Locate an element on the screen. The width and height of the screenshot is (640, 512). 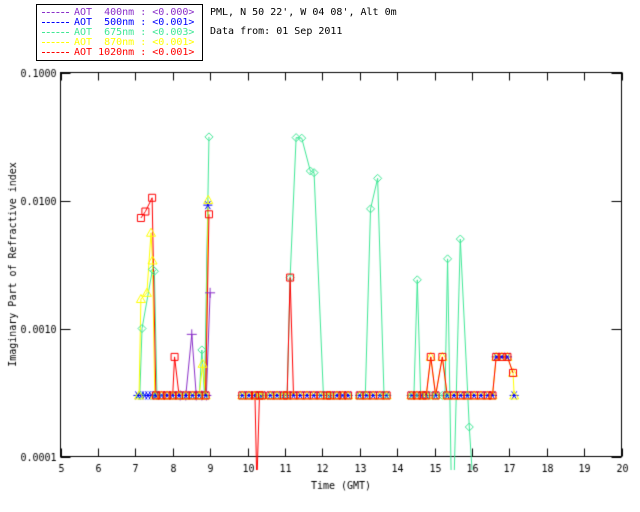
legend-entry: AOT 400nm : <0.000> is located at coordinates (122, 12).